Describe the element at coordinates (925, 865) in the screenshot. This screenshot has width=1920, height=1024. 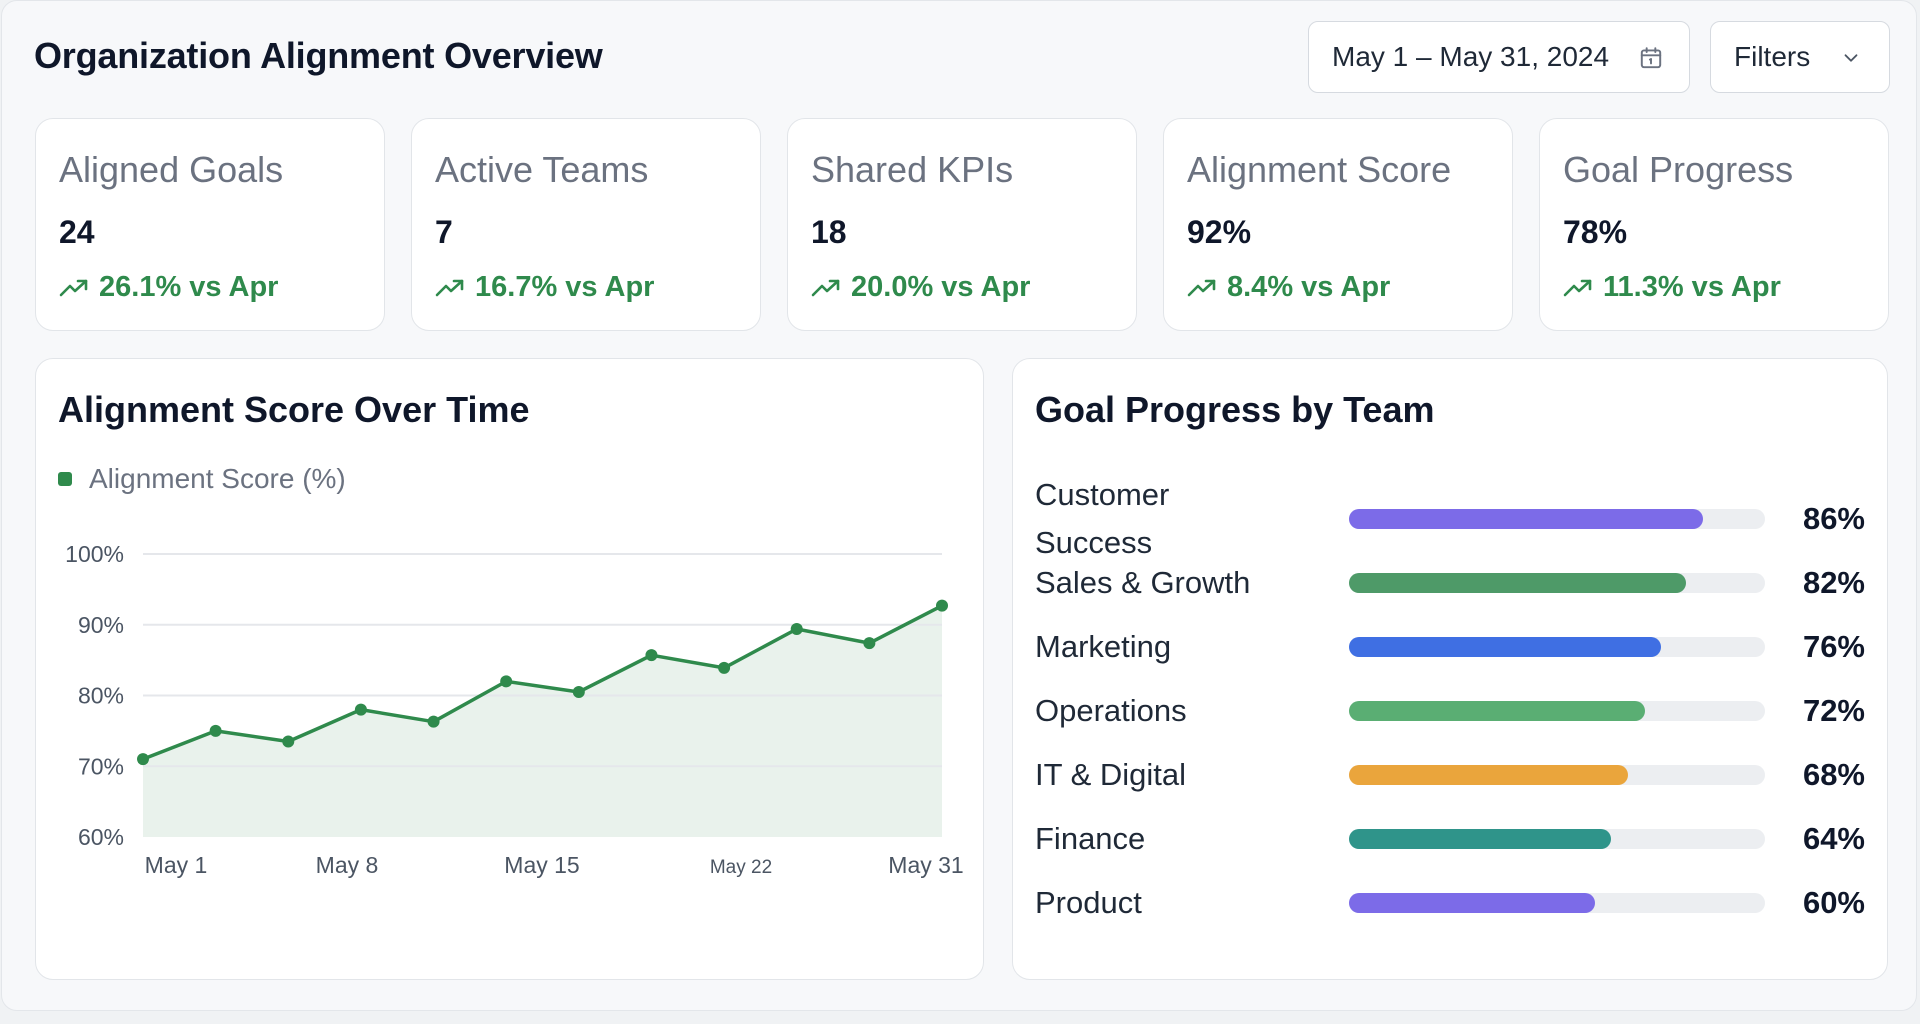
I see `x-tick-label: May 31` at that location.